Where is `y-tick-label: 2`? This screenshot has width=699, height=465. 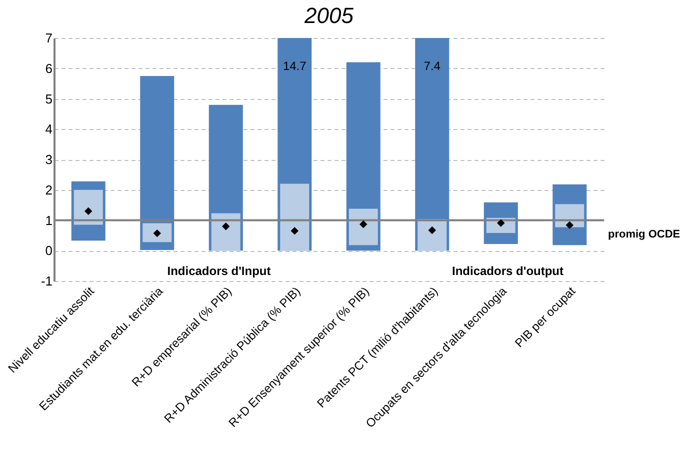
y-tick-label: 2 is located at coordinates (48, 190).